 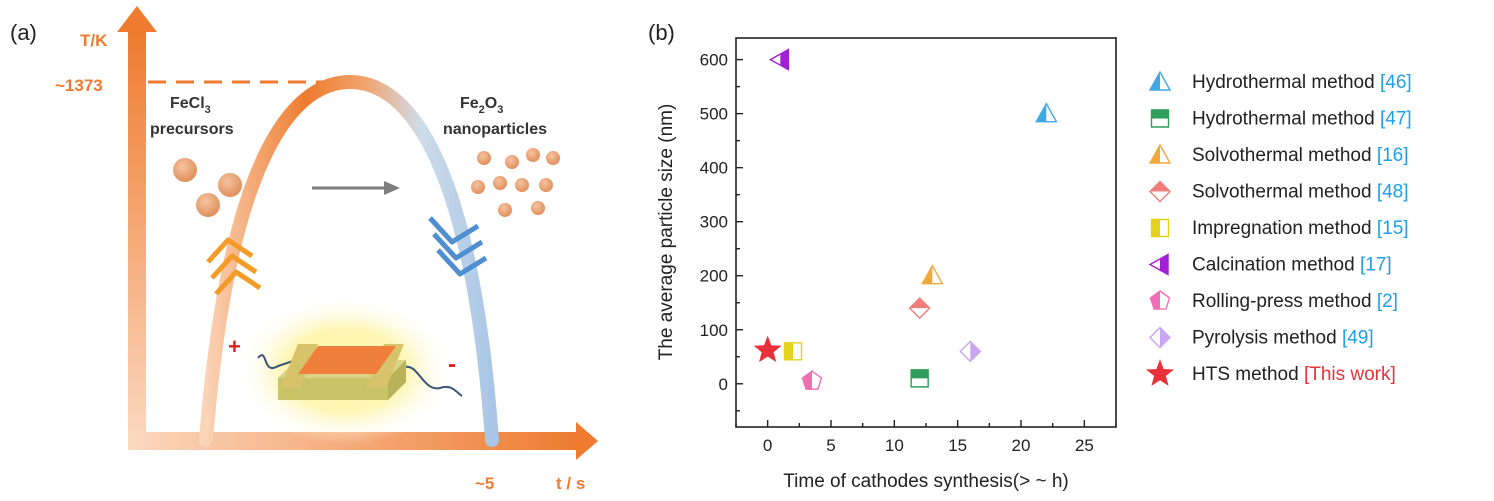 I want to click on legend-ref: [46], so click(x=1396, y=82).